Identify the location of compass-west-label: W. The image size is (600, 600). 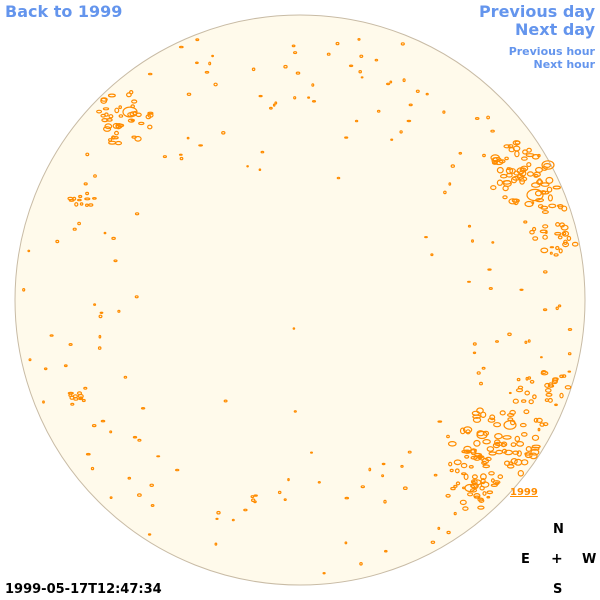
(589, 559).